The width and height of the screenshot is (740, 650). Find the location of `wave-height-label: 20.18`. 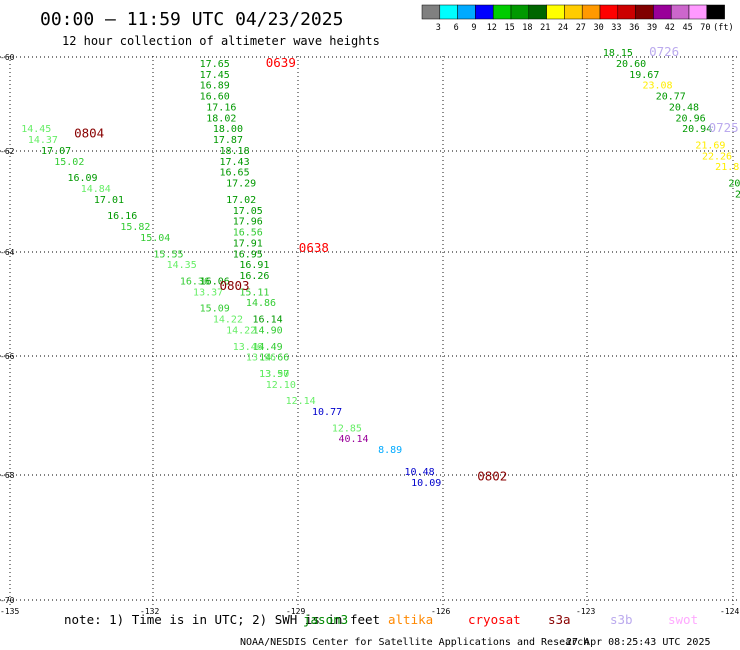

wave-height-label: 20.18 is located at coordinates (737, 194).